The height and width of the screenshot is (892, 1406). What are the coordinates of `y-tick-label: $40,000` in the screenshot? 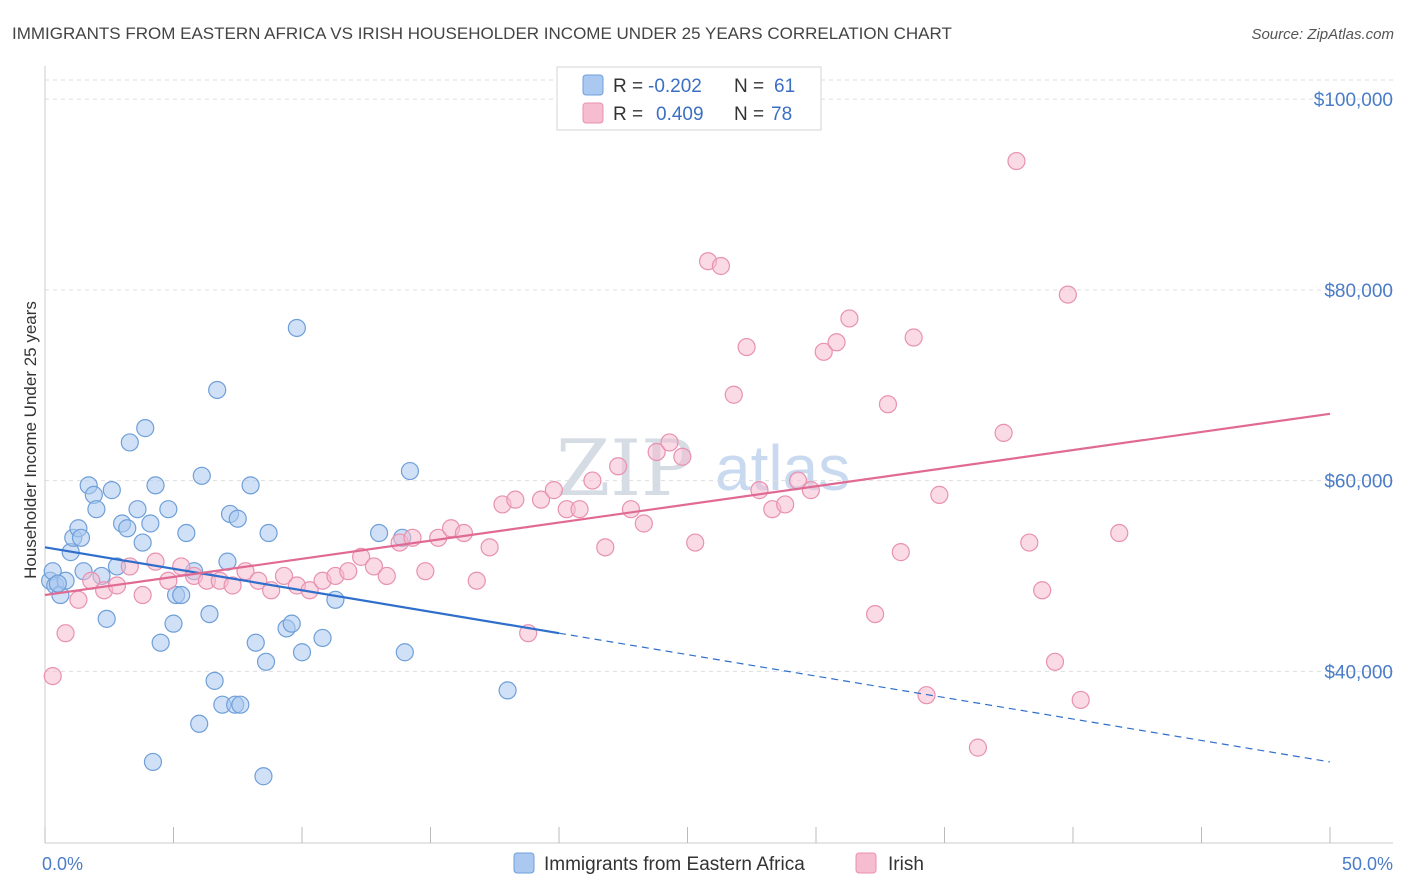 It's located at (1358, 672).